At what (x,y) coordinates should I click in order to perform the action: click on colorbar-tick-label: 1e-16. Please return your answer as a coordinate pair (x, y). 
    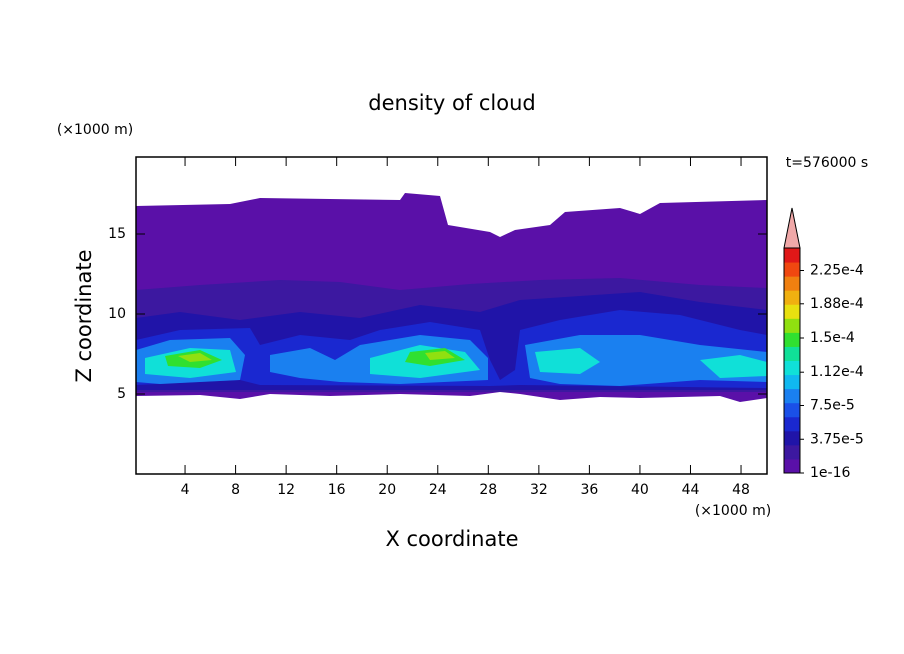
    Looking at the image, I should click on (830, 473).